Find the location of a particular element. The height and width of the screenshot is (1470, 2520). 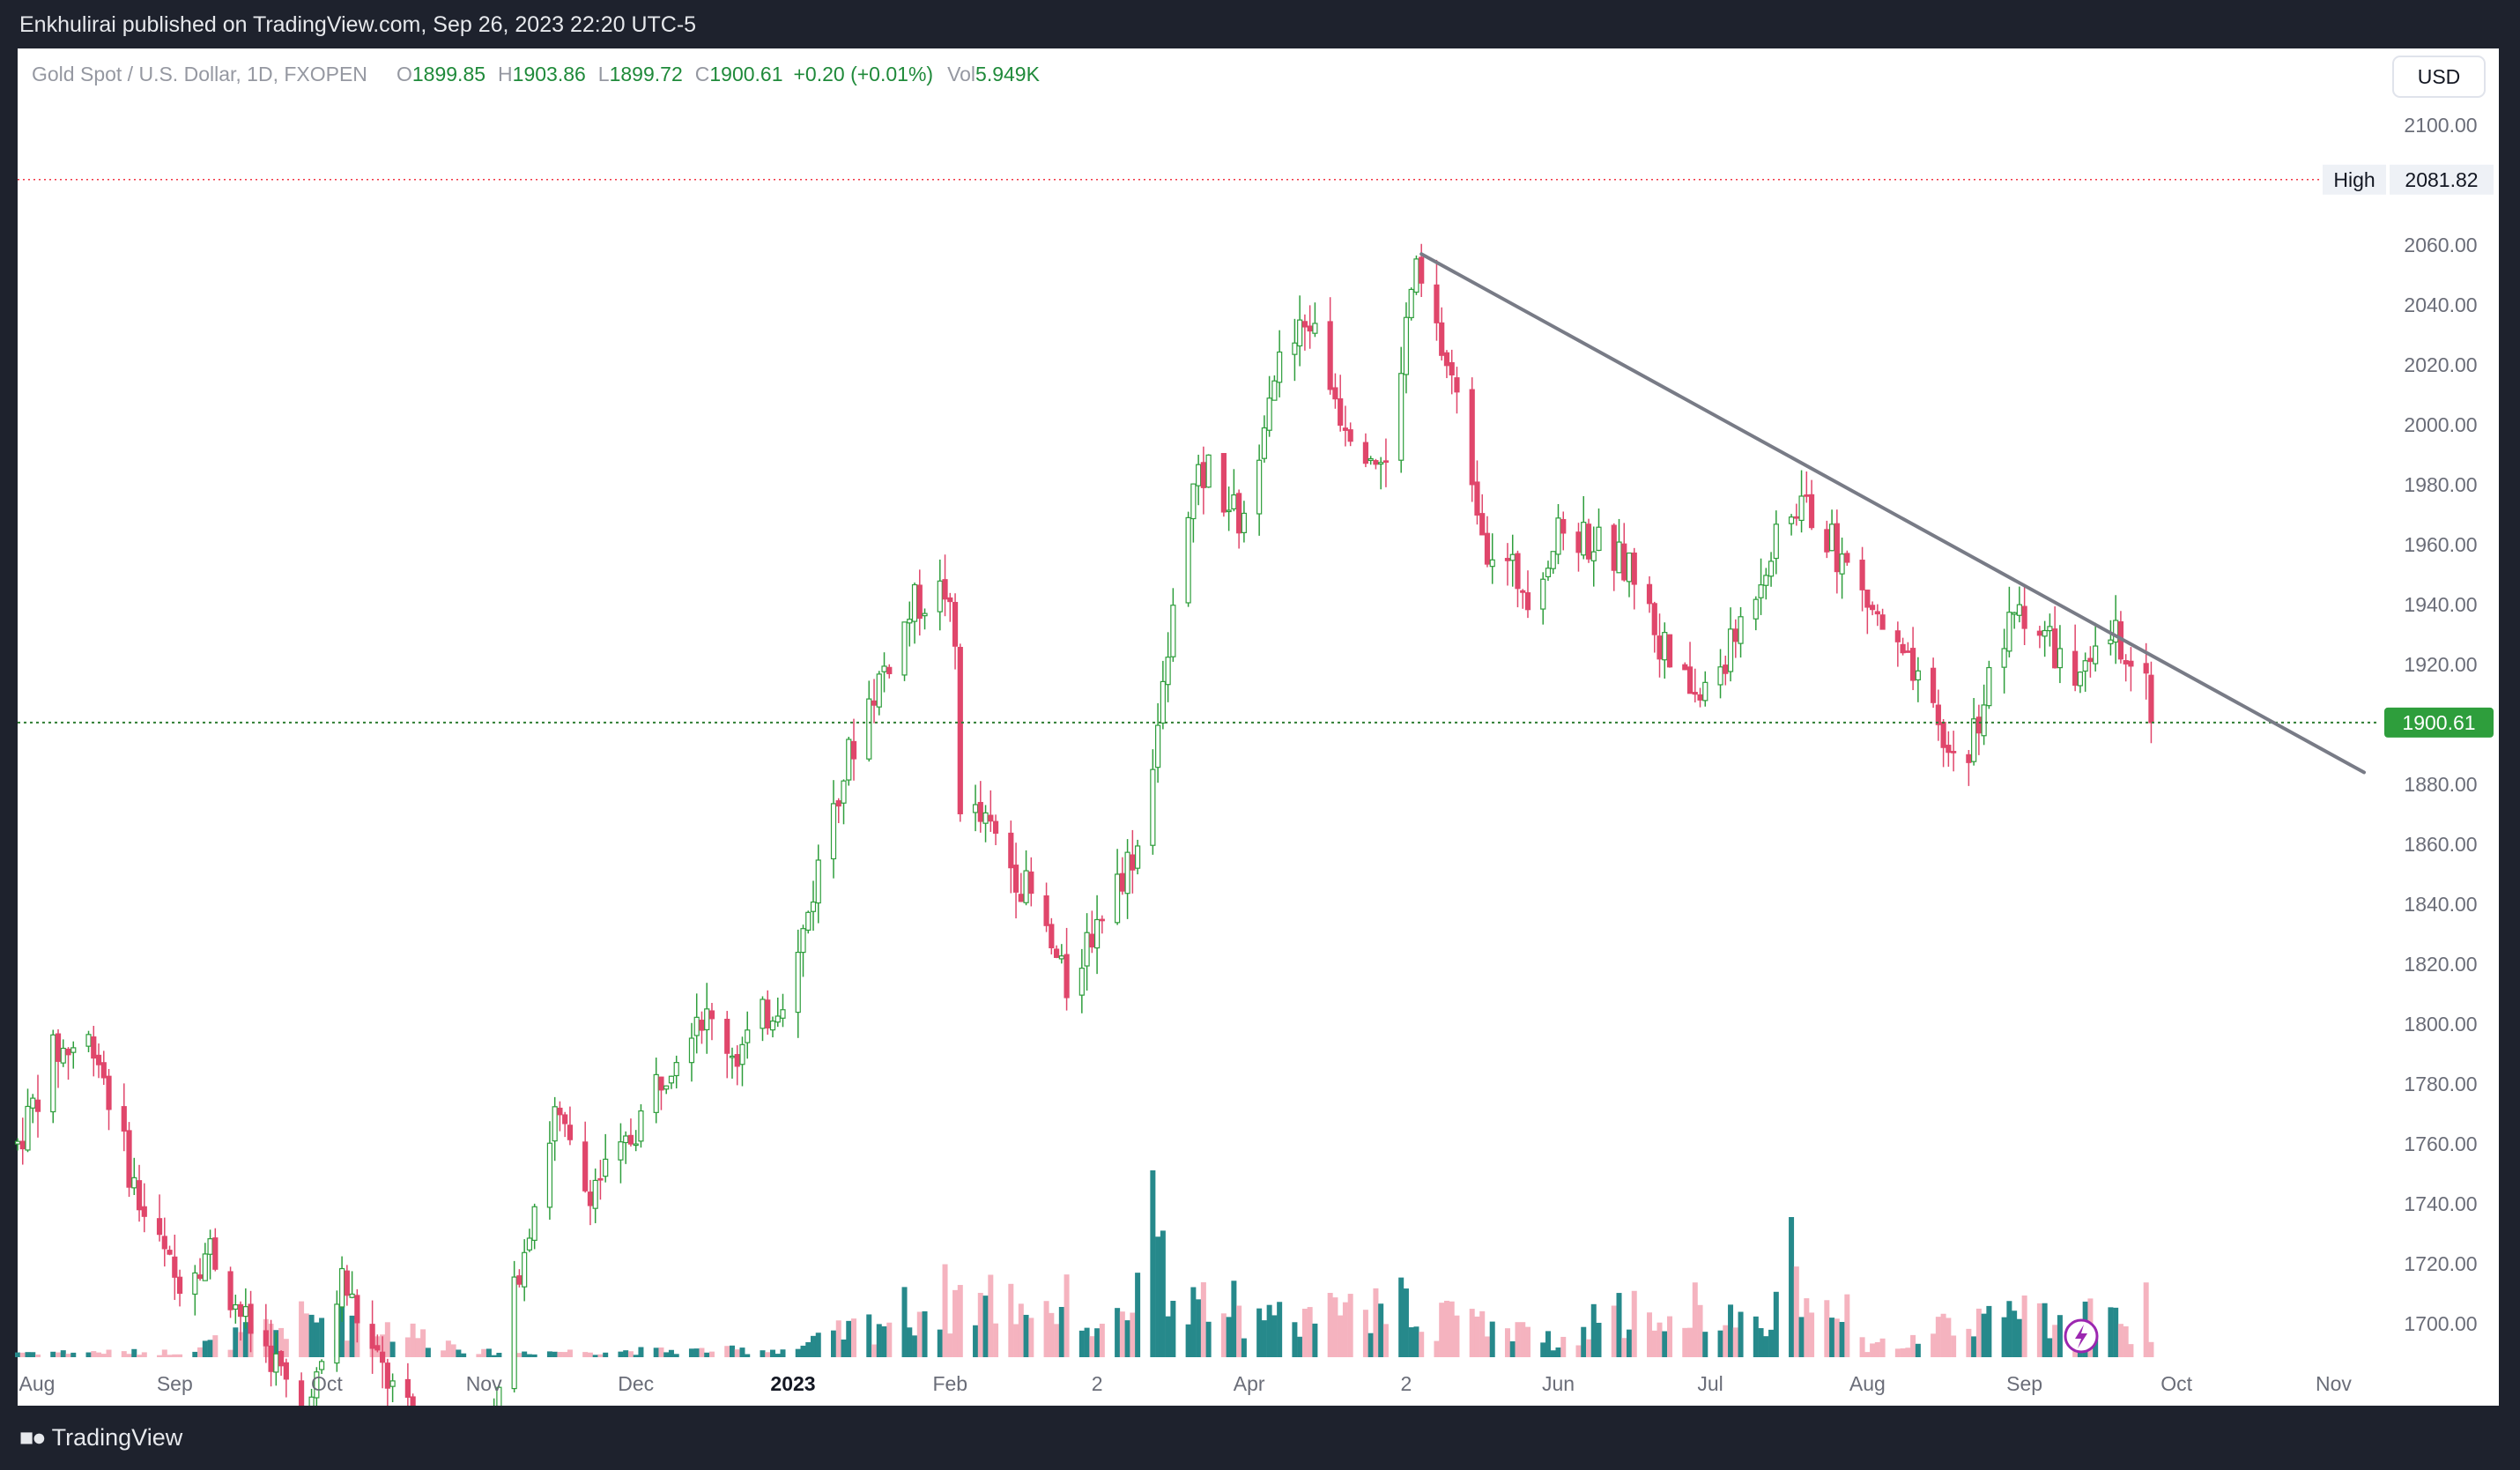

trendline is located at coordinates (1893, 513).